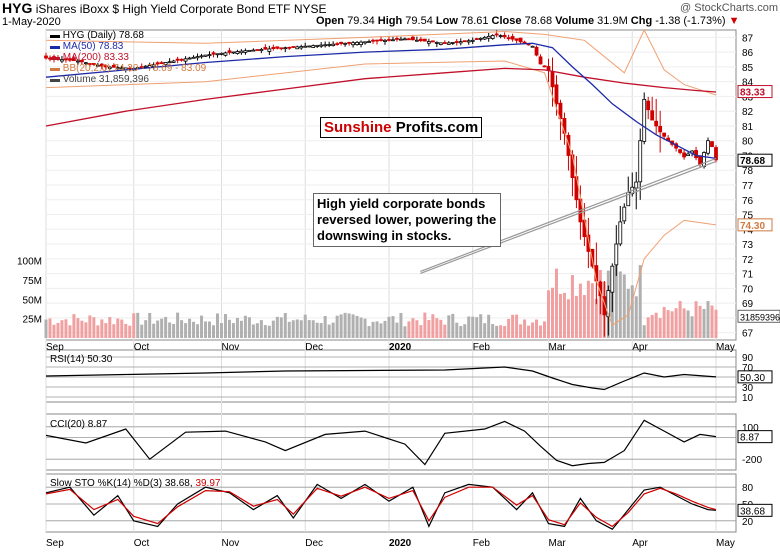 The height and width of the screenshot is (552, 780). I want to click on x-tick-label: 2020, so click(400, 347).